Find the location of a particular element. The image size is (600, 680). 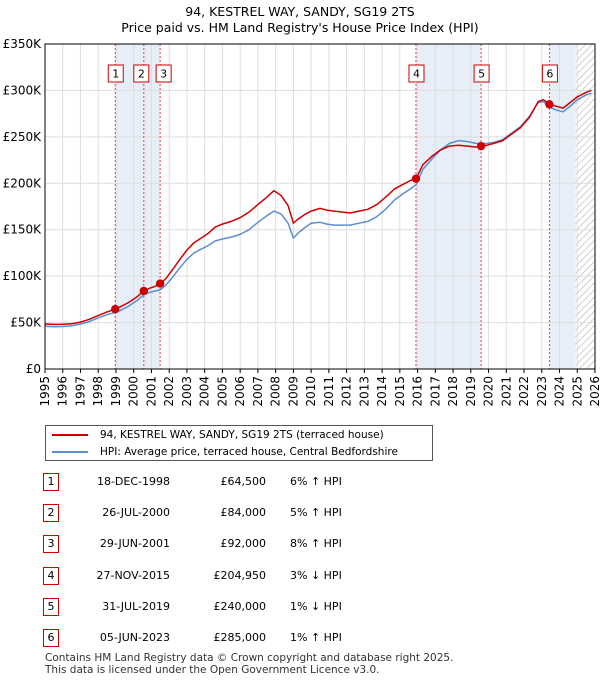

x-tick-label: 2025 is located at coordinates (577, 391).